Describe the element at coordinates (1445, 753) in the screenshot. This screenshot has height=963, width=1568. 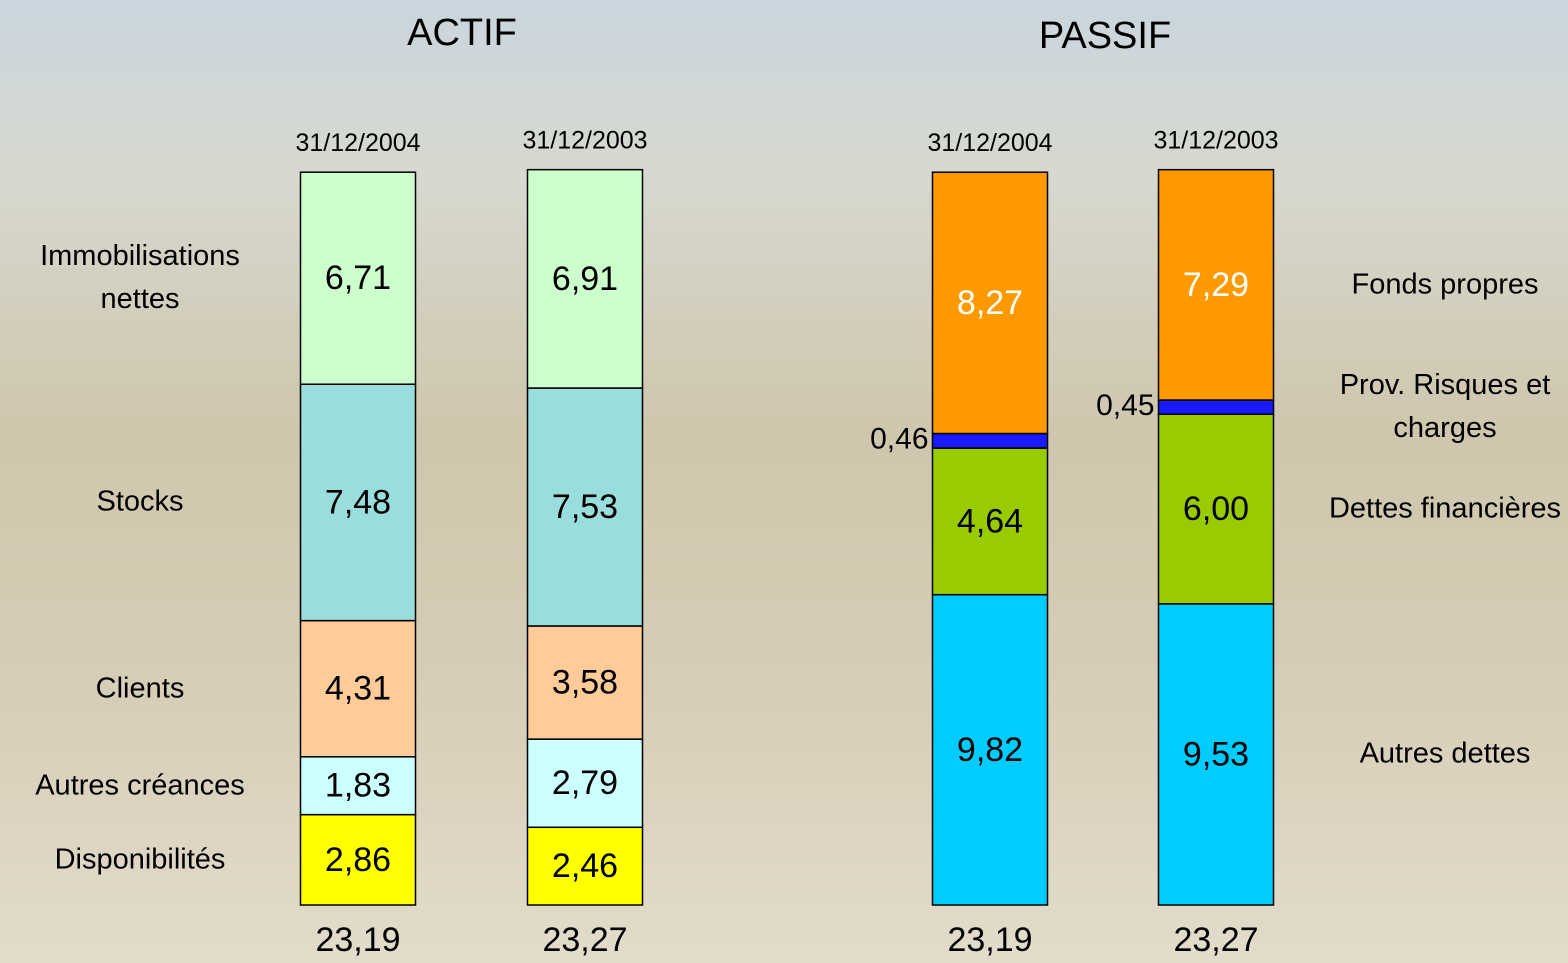
I see `series-label: Autres dettes` at that location.